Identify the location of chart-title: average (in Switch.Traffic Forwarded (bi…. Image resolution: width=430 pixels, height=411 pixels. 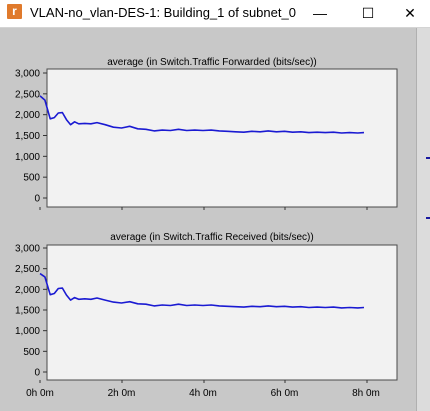
(212, 62).